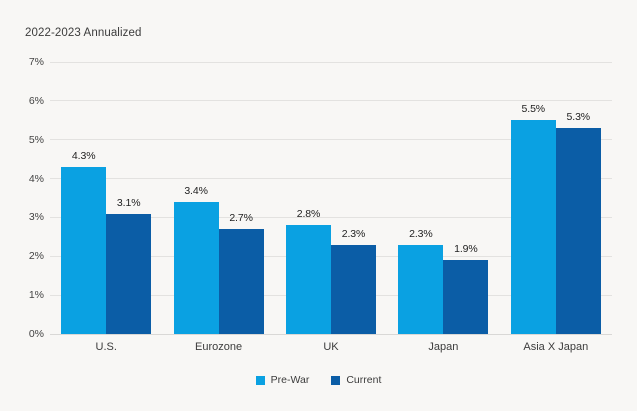 Image resolution: width=637 pixels, height=411 pixels. I want to click on category-label-uk: UK, so click(331, 347).